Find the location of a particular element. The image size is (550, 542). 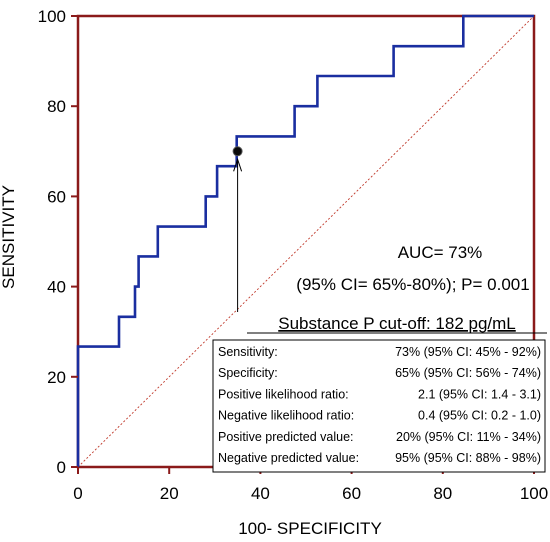

stats-row-value: 2.1 (95% CI: 1.4 - 3.1) is located at coordinates (479, 394).